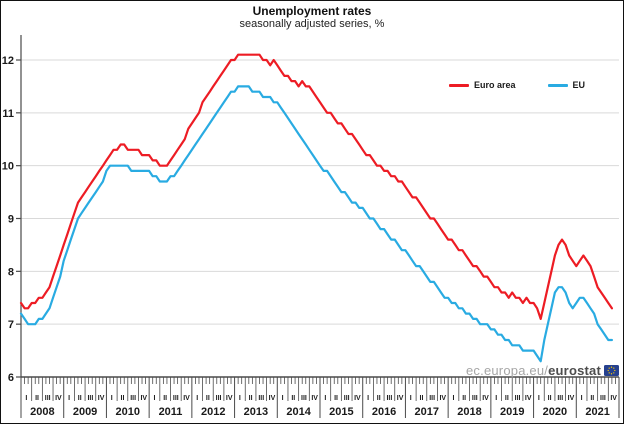 The width and height of the screenshot is (624, 424). I want to click on eu-line-swatch, so click(557, 85).